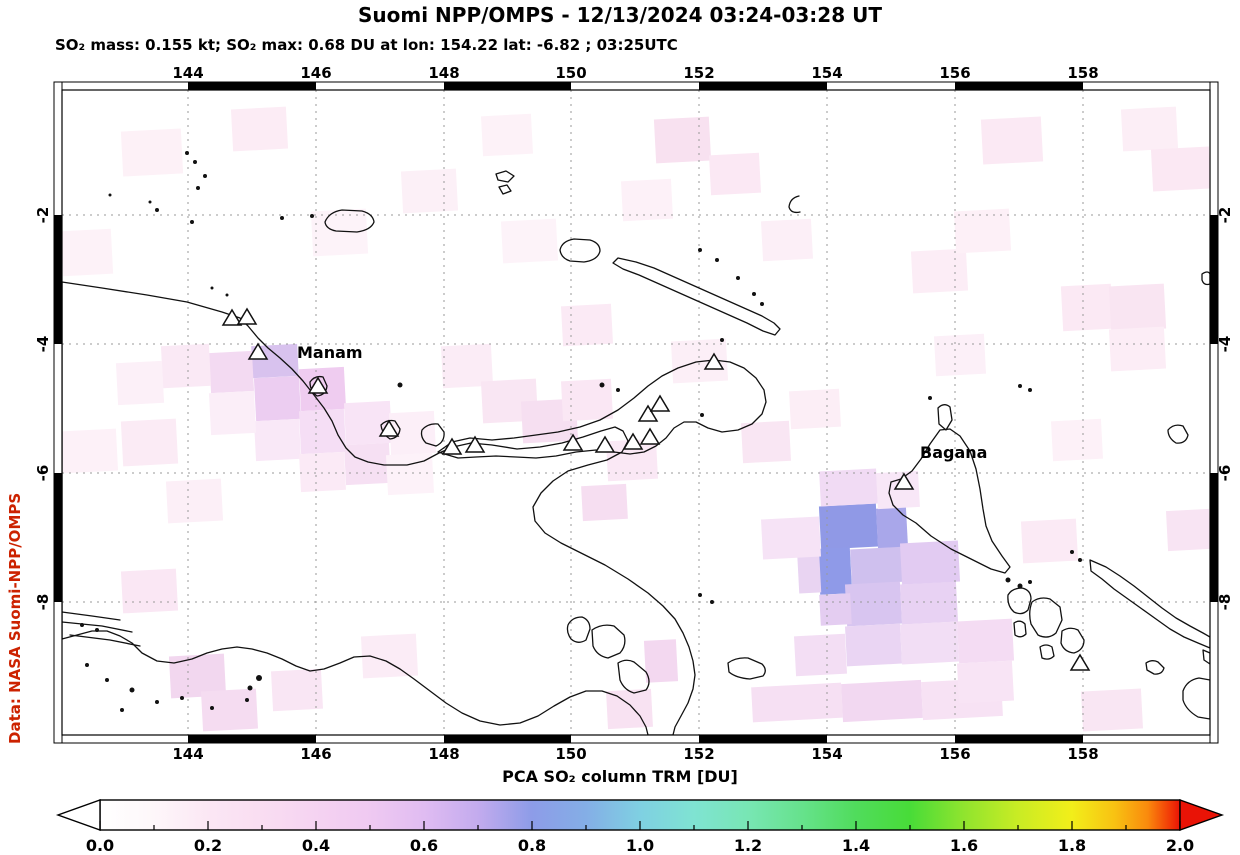 This screenshot has height=855, width=1240. Describe the element at coordinates (953, 452) in the screenshot. I see `volcano-label: Bagana` at that location.